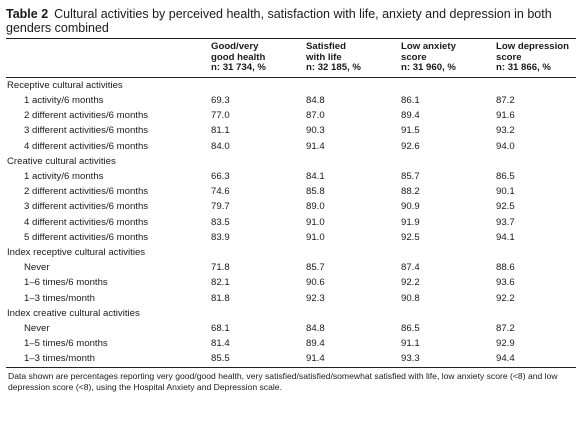 The height and width of the screenshot is (421, 582). I want to click on value-cell: 89.4, so click(315, 344).